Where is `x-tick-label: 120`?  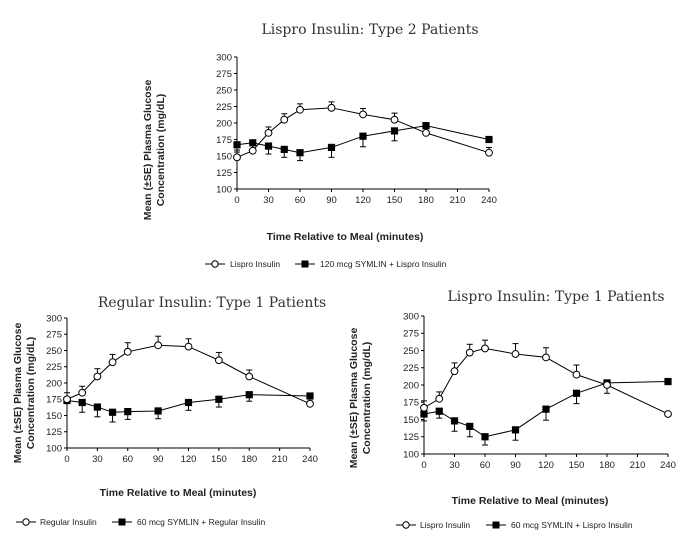 x-tick-label: 120 is located at coordinates (546, 465).